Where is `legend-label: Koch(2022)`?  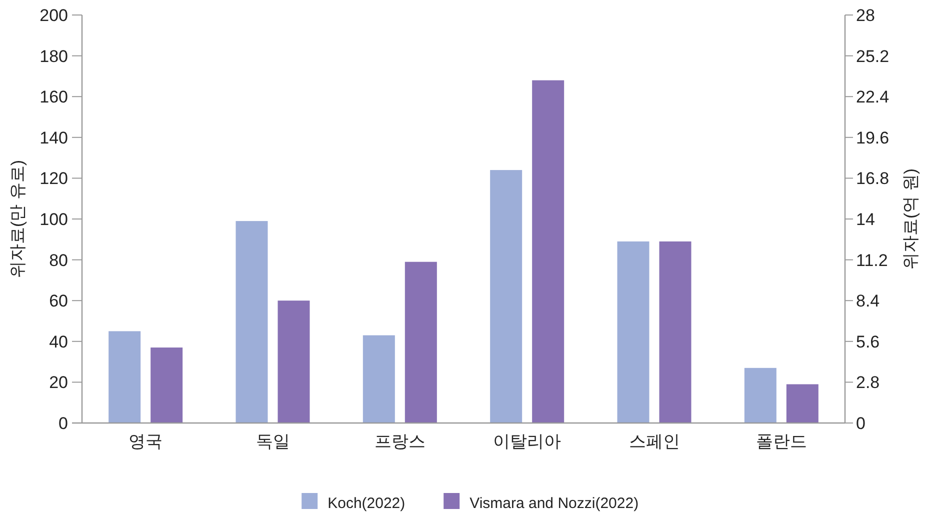
legend-label: Koch(2022) is located at coordinates (367, 503).